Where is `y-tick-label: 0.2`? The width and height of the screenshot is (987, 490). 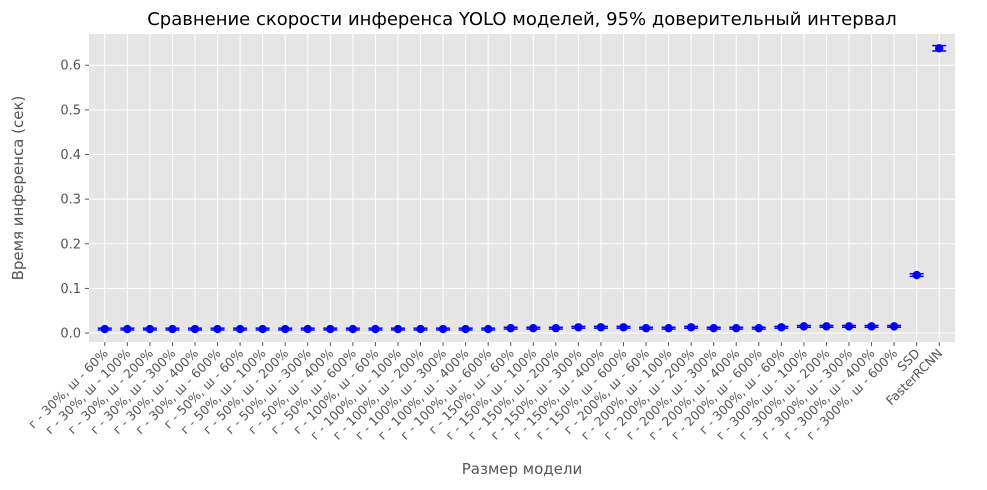
y-tick-label: 0.2 is located at coordinates (70, 244).